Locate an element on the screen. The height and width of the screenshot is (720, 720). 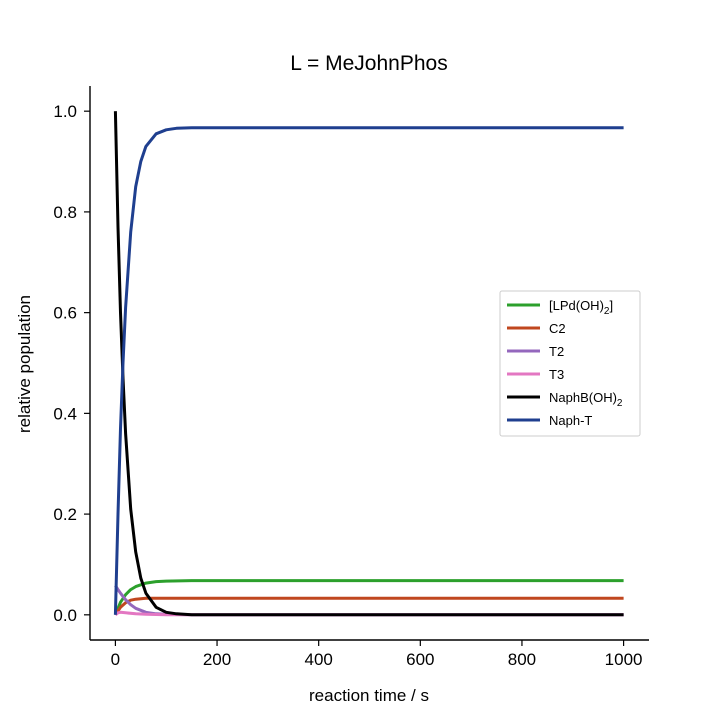
y-tick-label: 1.0 is located at coordinates (65, 111).